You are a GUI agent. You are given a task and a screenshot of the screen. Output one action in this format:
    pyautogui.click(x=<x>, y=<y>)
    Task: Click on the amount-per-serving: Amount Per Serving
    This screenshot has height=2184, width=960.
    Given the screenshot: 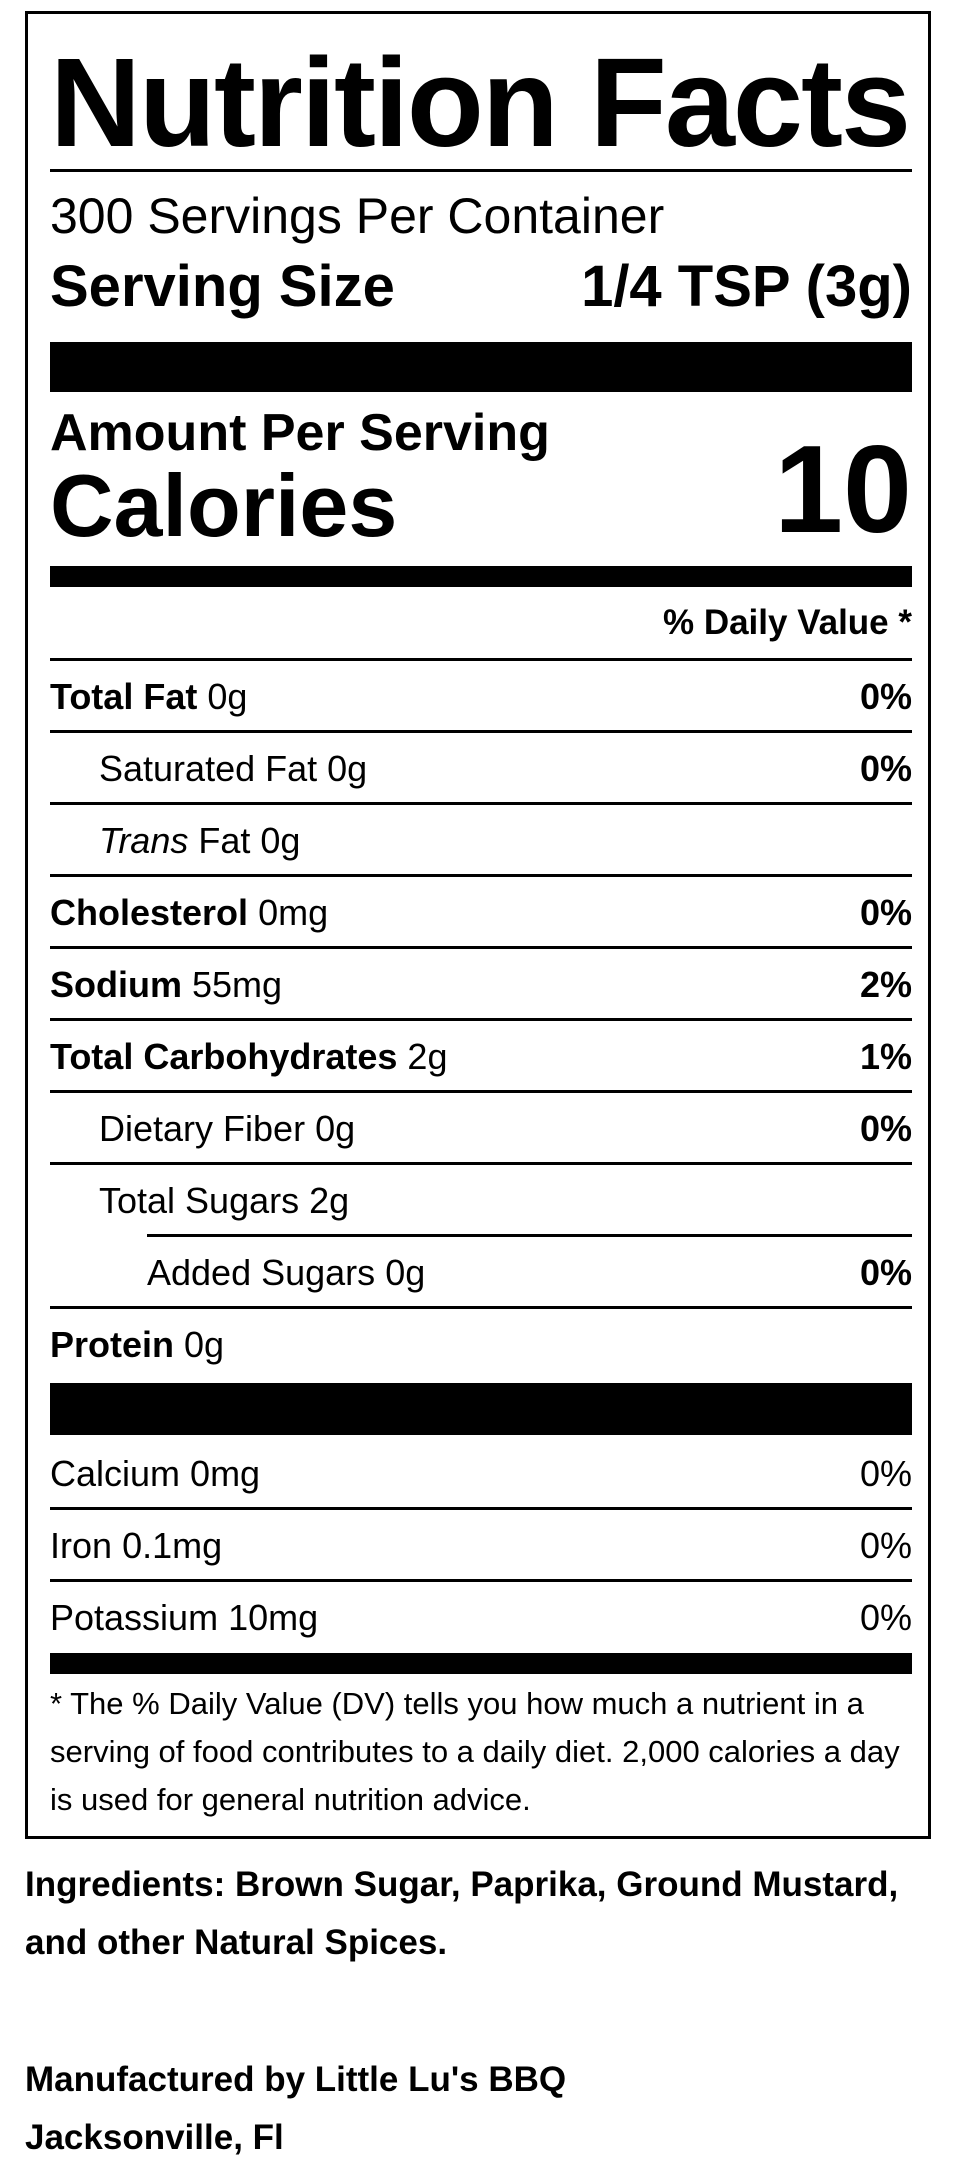 What is the action you would take?
    pyautogui.click(x=300, y=433)
    